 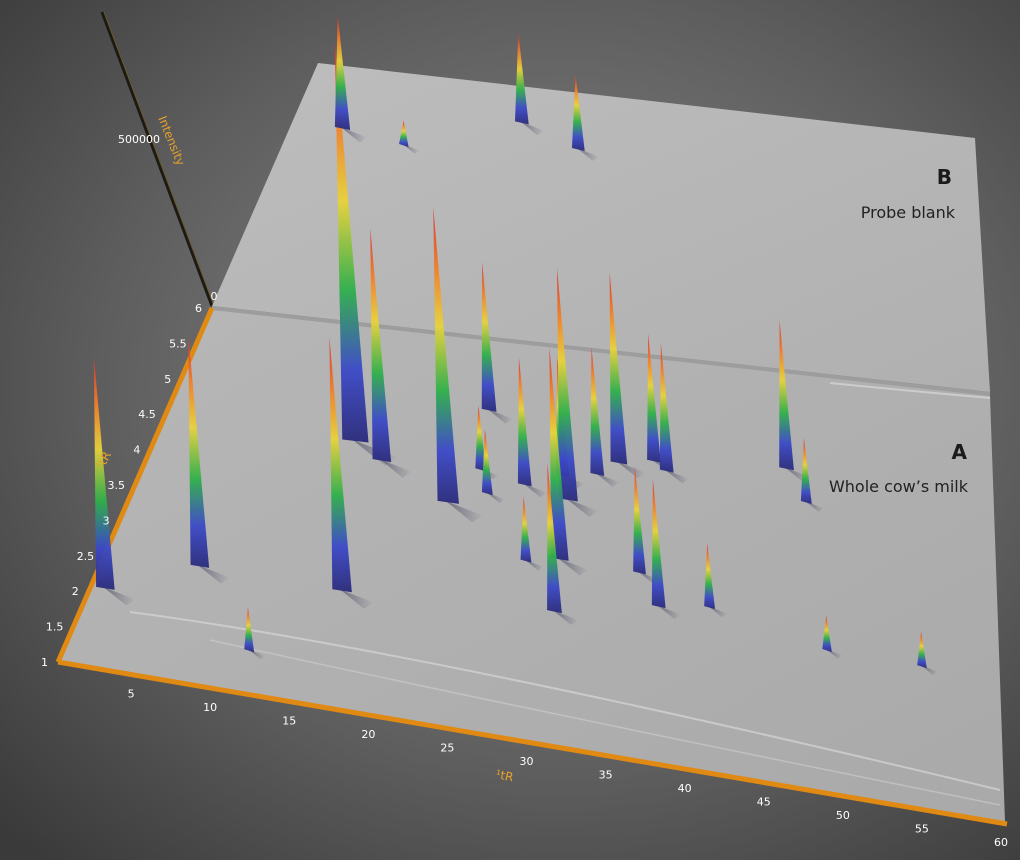 I want to click on x-tick-label: 5, so click(x=131, y=694).